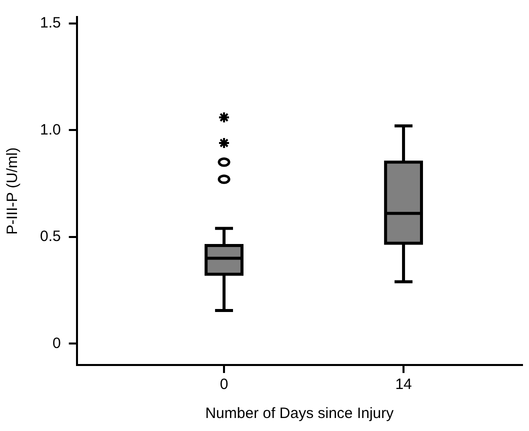  I want to click on x-tick-label: 14, so click(403, 385).